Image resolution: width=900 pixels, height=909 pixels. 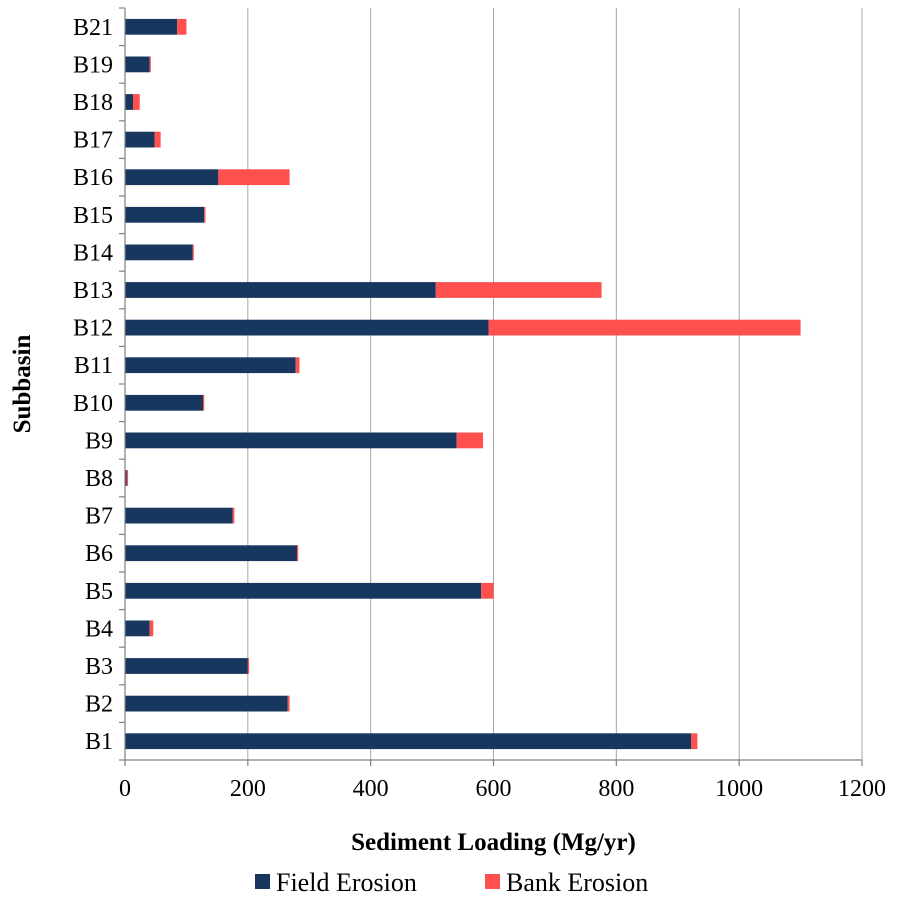 What do you see at coordinates (487, 590) in the screenshot?
I see `bar-b5-bank-erosion` at bounding box center [487, 590].